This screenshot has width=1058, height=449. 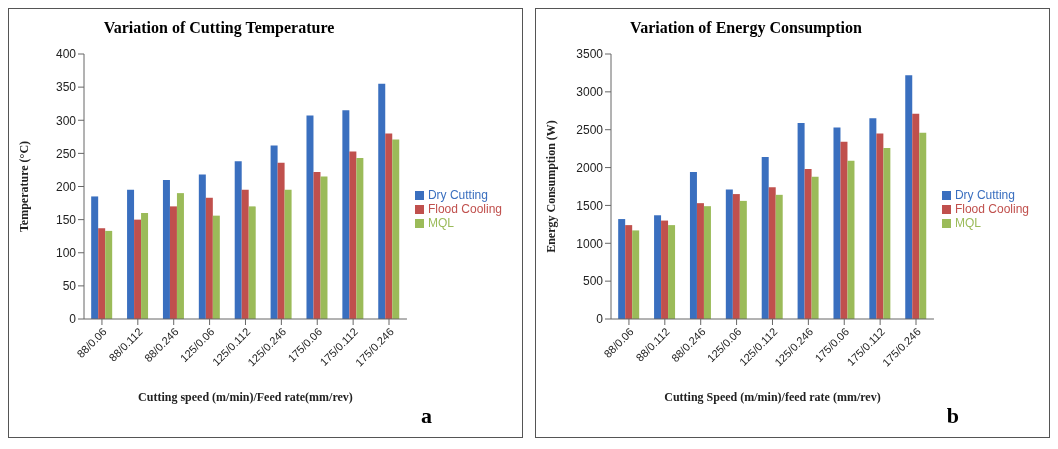 What do you see at coordinates (426, 416) in the screenshot?
I see `text: a` at bounding box center [426, 416].